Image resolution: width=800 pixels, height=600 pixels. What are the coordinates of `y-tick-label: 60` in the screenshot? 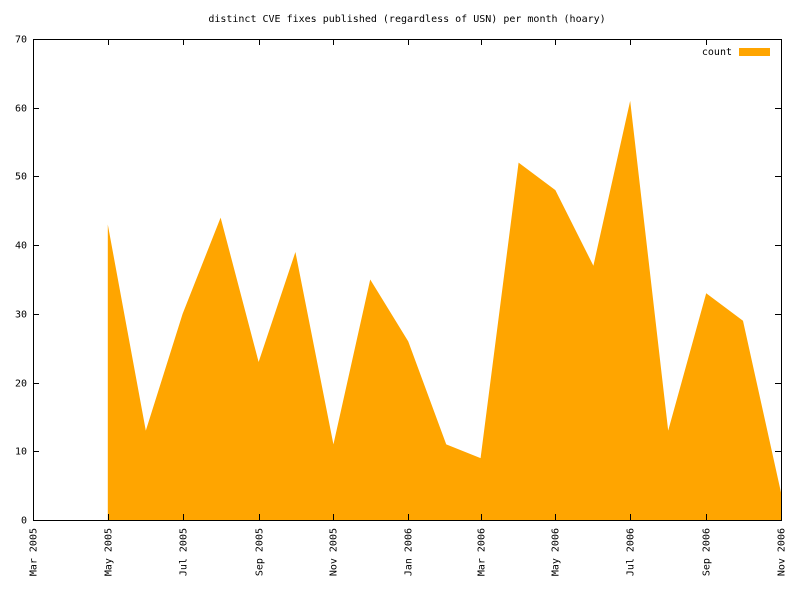 It's located at (21, 109).